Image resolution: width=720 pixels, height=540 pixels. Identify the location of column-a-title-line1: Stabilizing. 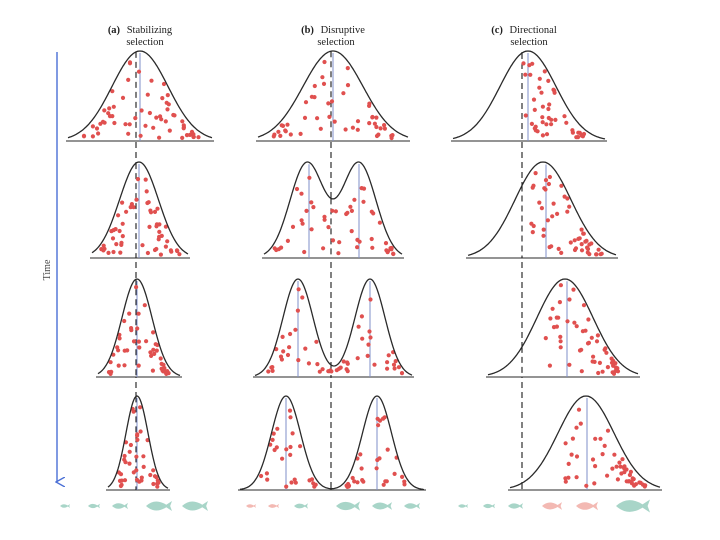
(150, 30).